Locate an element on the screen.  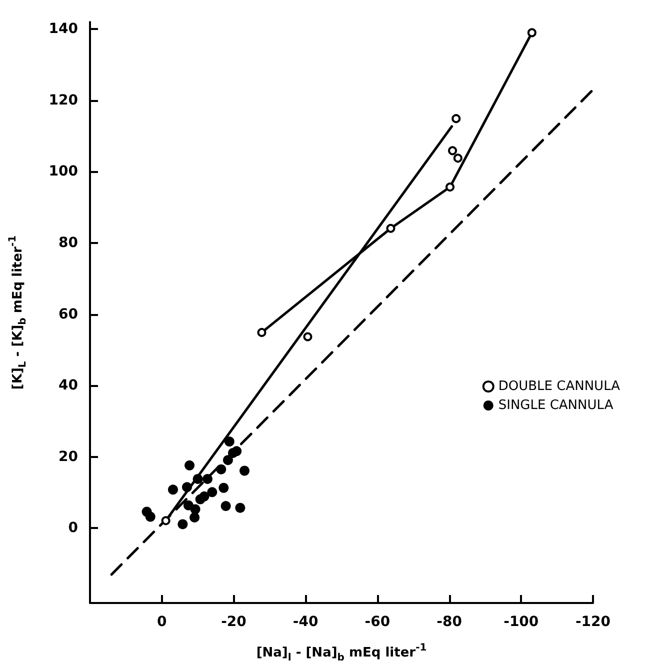
x-tick-label: -120 is located at coordinates (593, 622).